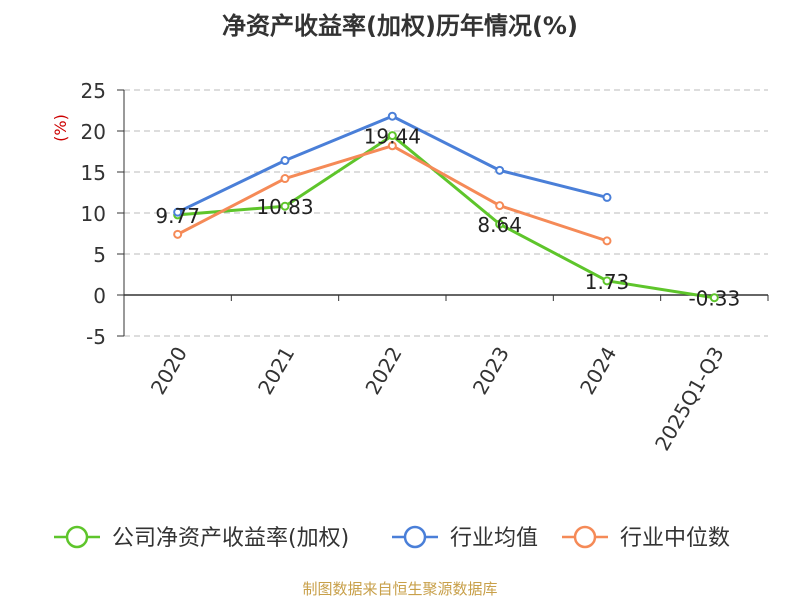  What do you see at coordinates (276, 371) in the screenshot?
I see `x-tick-label: 2021` at bounding box center [276, 371].